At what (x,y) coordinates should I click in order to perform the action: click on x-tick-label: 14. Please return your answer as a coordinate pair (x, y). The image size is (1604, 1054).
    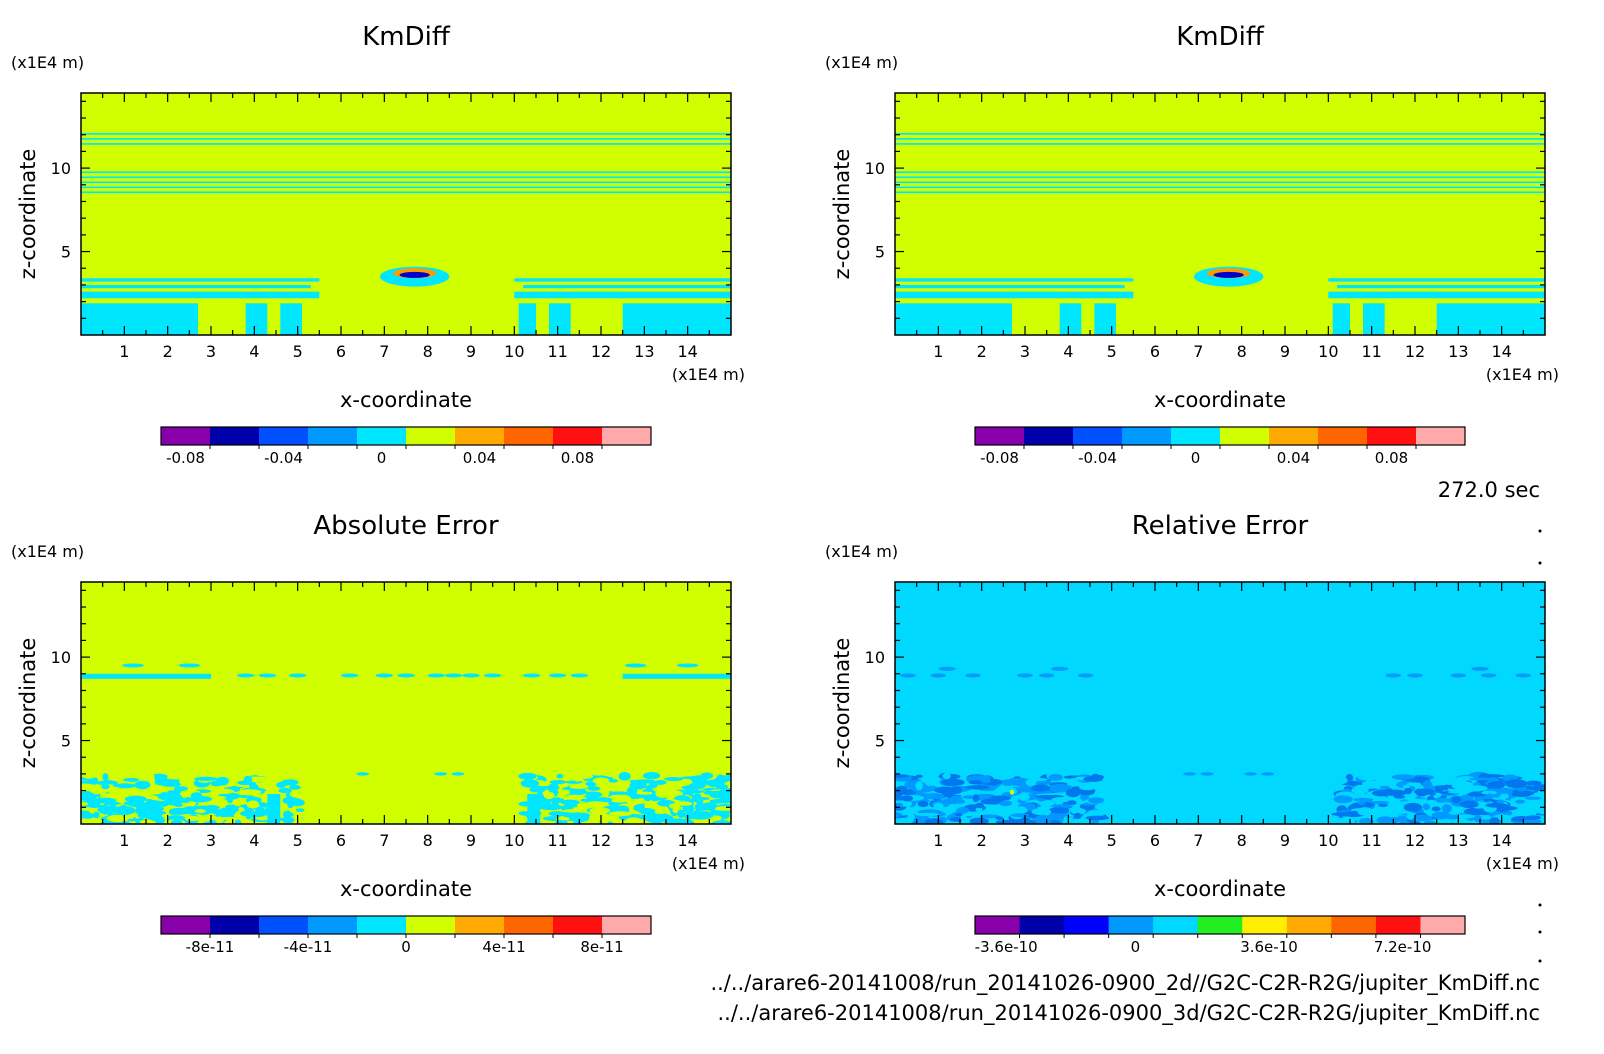
    Looking at the image, I should click on (687, 351).